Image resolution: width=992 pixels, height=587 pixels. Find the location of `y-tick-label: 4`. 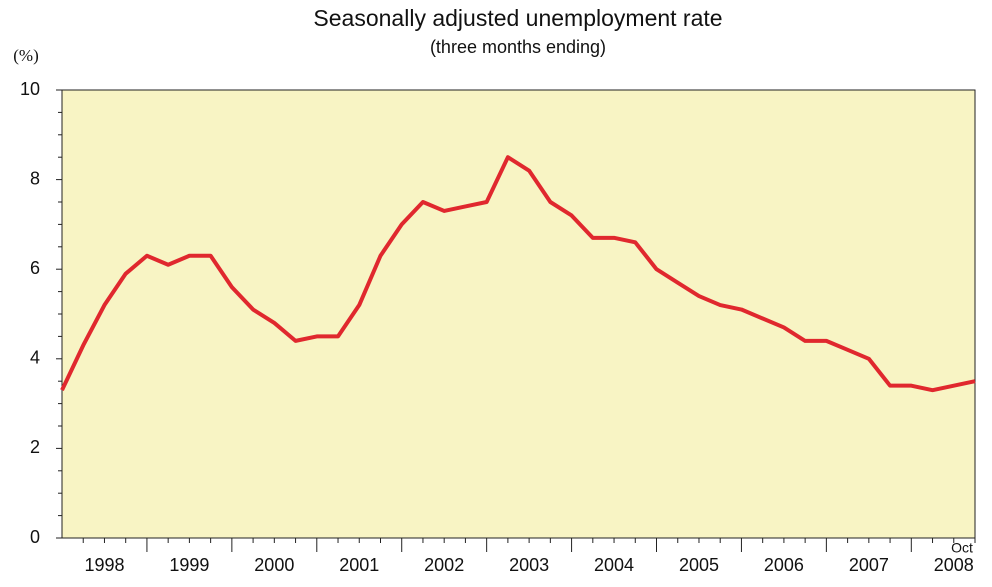

y-tick-label: 4 is located at coordinates (35, 358).